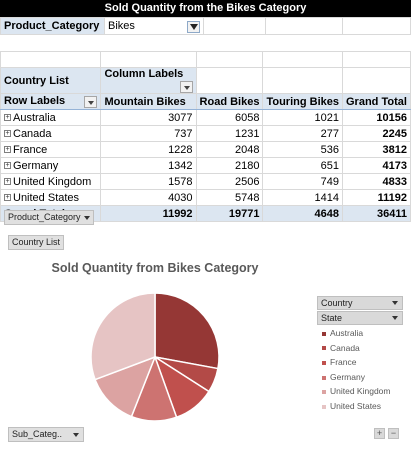 The image size is (411, 450). I want to click on table-row: + United Kingdom 1578 2506 749 4833, so click(205, 181).